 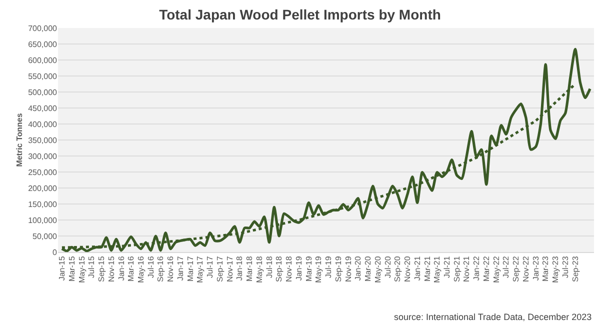 I want to click on x-tick-label: May-21, so click(x=437, y=269).